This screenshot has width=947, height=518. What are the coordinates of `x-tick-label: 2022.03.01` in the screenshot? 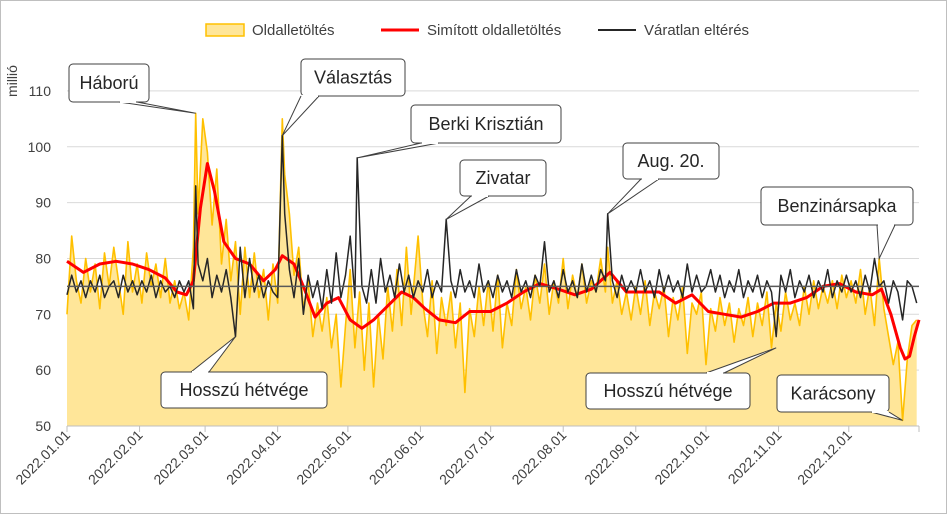 It's located at (180, 457).